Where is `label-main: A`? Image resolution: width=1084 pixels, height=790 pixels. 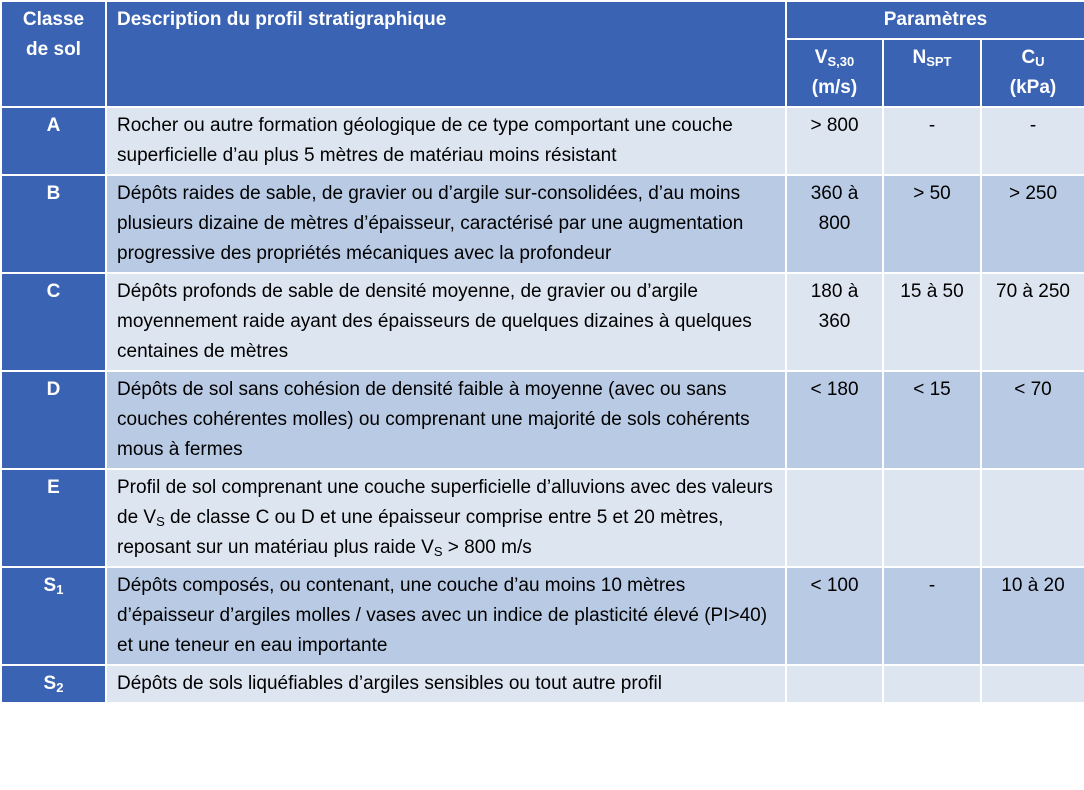
label-main: A is located at coordinates (53, 125).